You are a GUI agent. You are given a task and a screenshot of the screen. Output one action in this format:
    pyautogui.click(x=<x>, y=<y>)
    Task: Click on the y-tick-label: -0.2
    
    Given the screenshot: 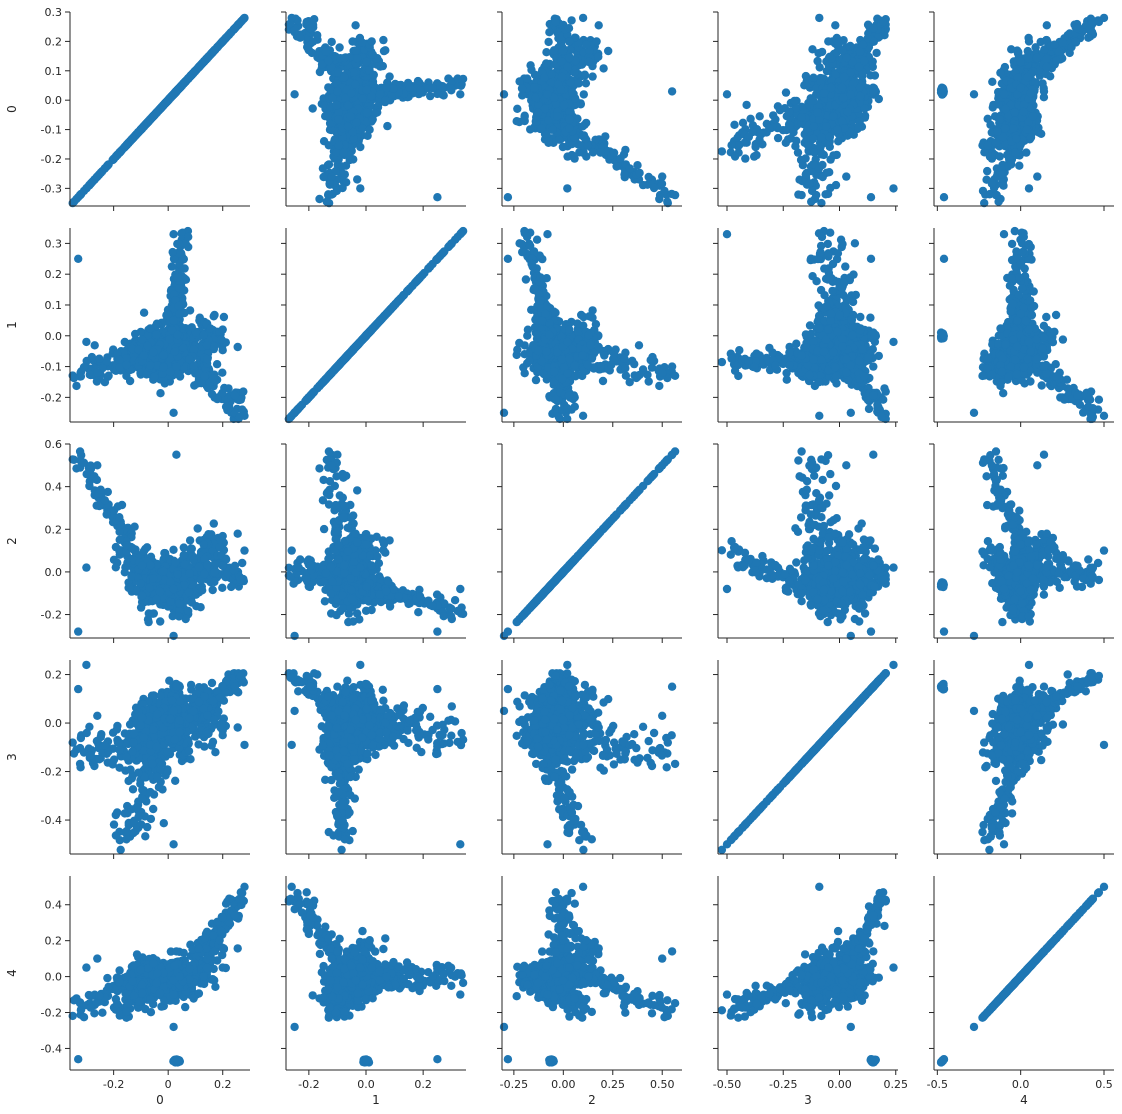 What is the action you would take?
    pyautogui.click(x=51, y=159)
    